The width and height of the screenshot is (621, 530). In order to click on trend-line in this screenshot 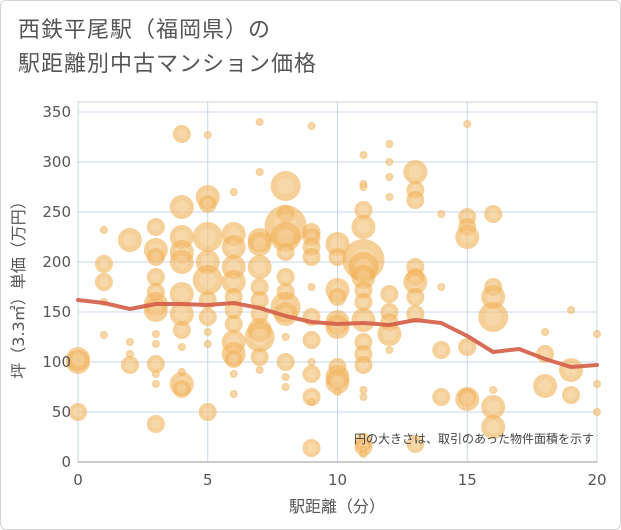, I will do `click(337, 333)`.